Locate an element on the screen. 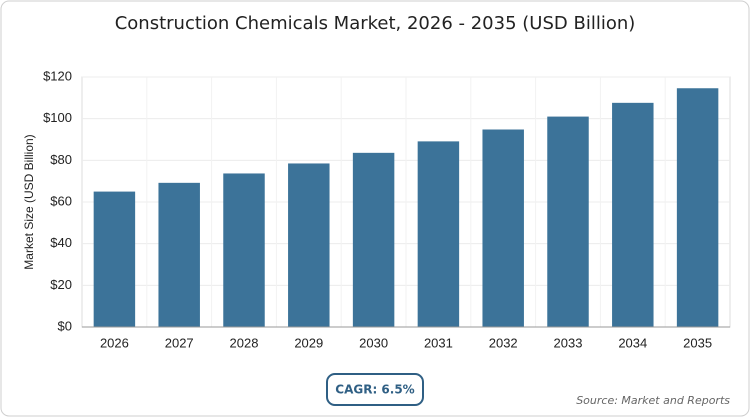 This screenshot has height=417, width=750. x-tick-label: 2032 is located at coordinates (503, 342).